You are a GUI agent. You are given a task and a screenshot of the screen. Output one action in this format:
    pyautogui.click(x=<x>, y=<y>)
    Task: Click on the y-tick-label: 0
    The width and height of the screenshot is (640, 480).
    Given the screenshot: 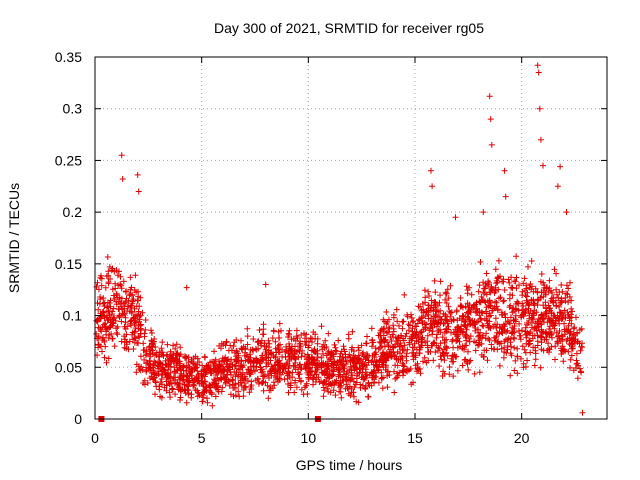 What is the action you would take?
    pyautogui.click(x=78, y=419)
    